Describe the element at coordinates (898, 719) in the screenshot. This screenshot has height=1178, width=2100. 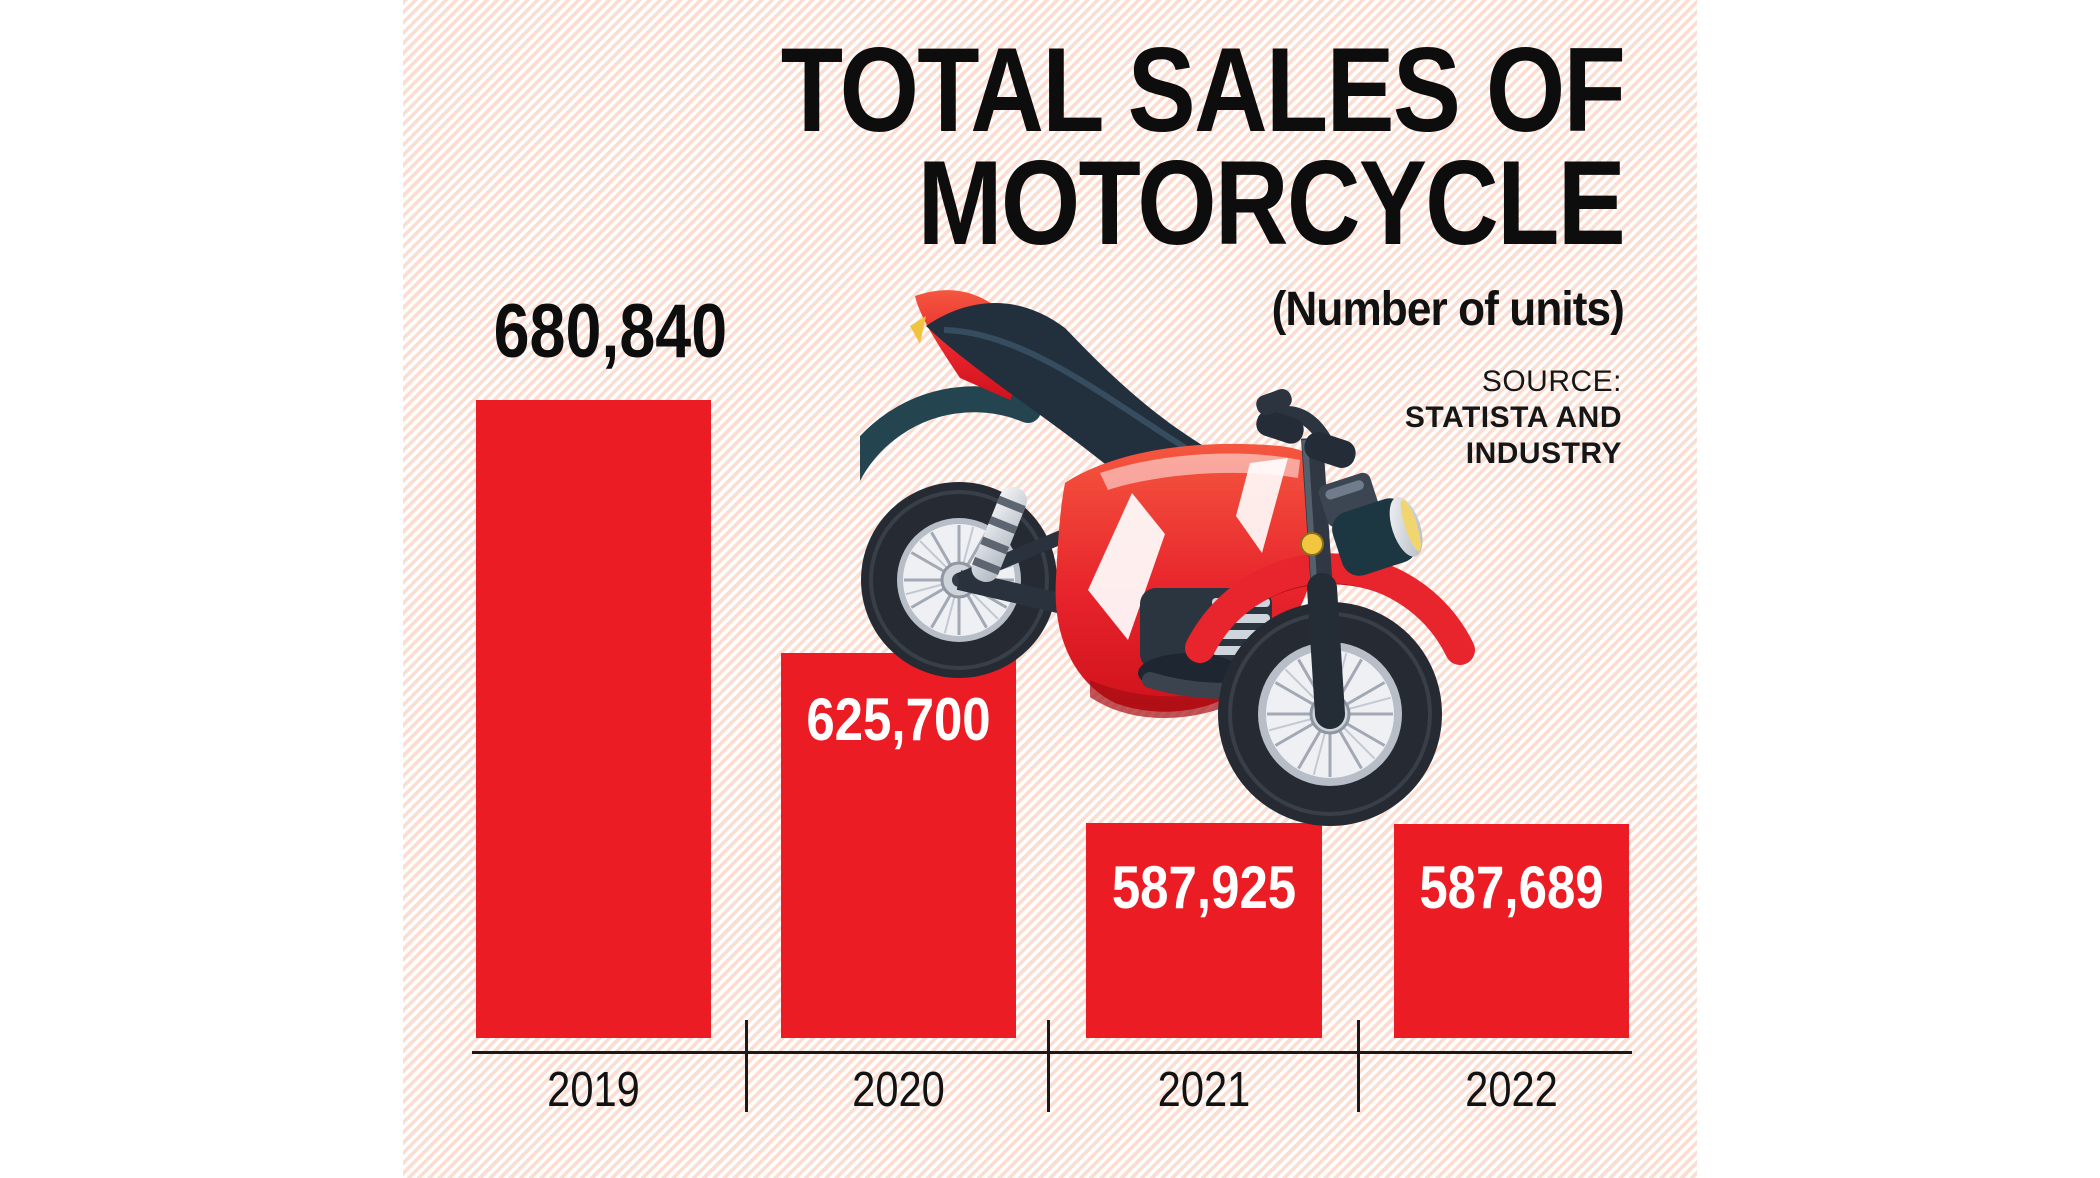
I see `value-label-2020: 625,700` at that location.